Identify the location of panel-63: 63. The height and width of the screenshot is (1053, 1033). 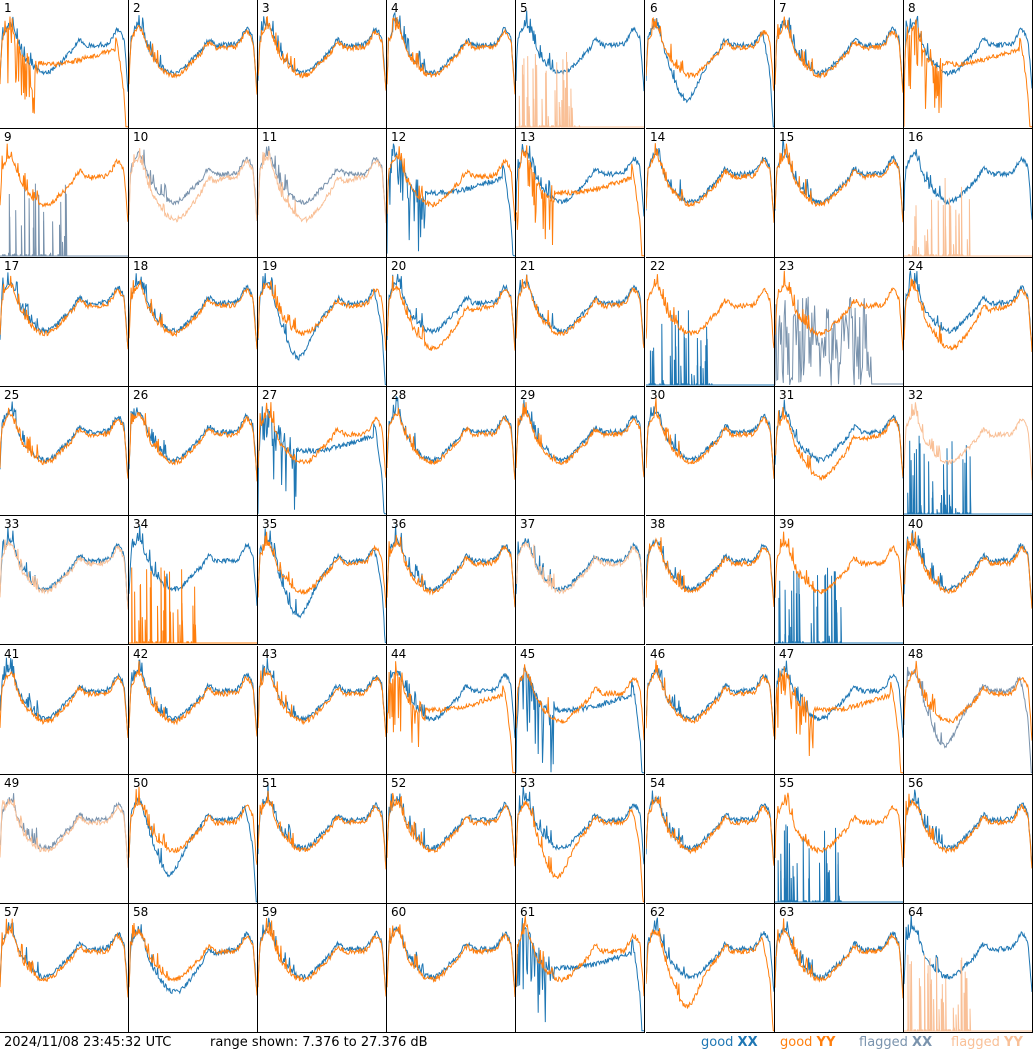
(839, 968).